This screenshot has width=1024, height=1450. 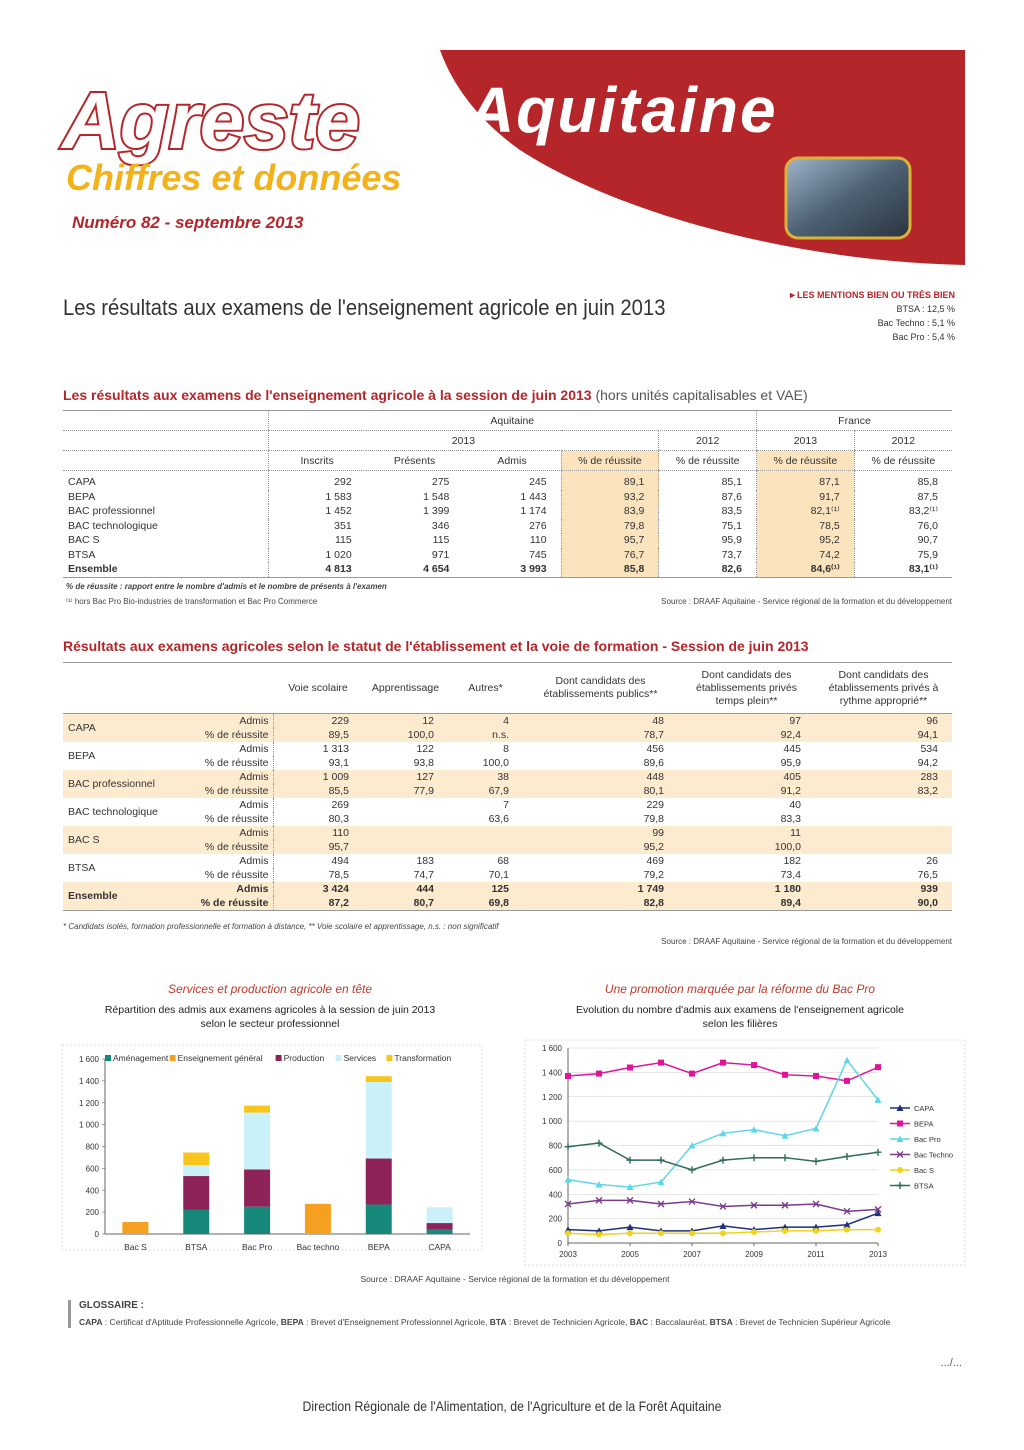 I want to click on cell: 87,5, so click(x=902, y=496).